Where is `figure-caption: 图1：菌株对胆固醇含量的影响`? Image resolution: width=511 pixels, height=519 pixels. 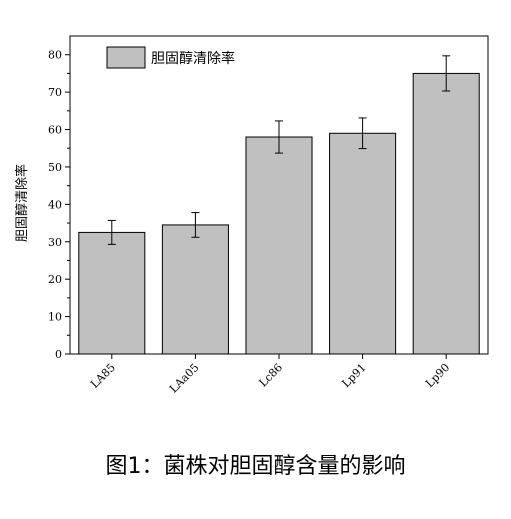
figure-caption: 图1：菌株对胆固醇含量的影响 is located at coordinates (255, 466).